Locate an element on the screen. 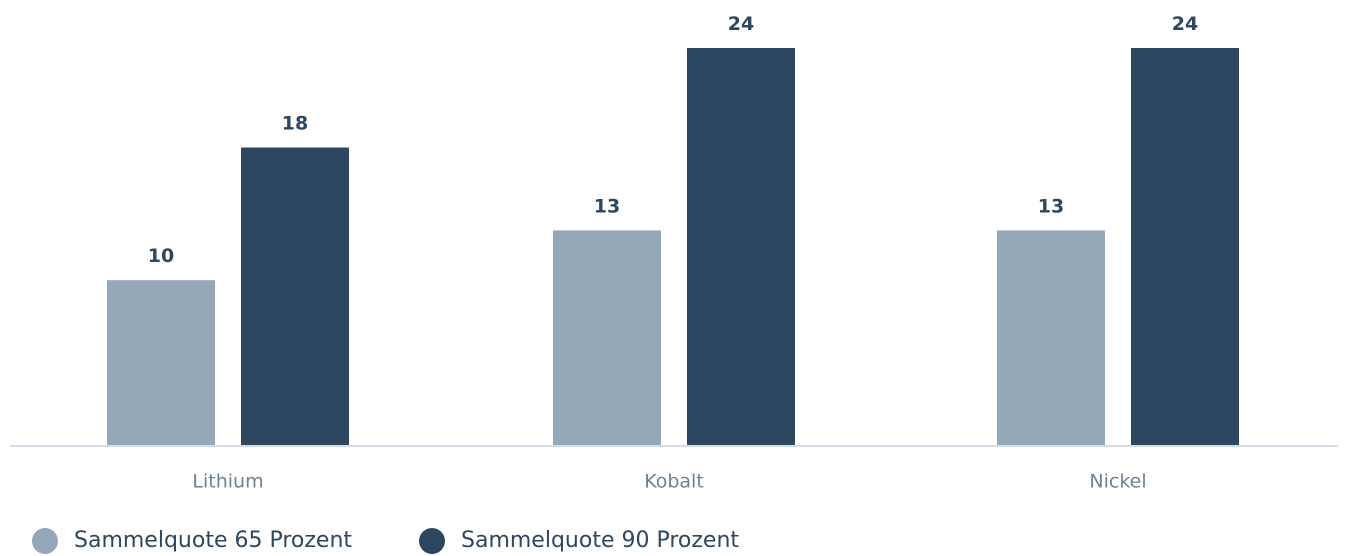 The width and height of the screenshot is (1345, 556). data-label-nickel-series-1: 13 is located at coordinates (1051, 206).